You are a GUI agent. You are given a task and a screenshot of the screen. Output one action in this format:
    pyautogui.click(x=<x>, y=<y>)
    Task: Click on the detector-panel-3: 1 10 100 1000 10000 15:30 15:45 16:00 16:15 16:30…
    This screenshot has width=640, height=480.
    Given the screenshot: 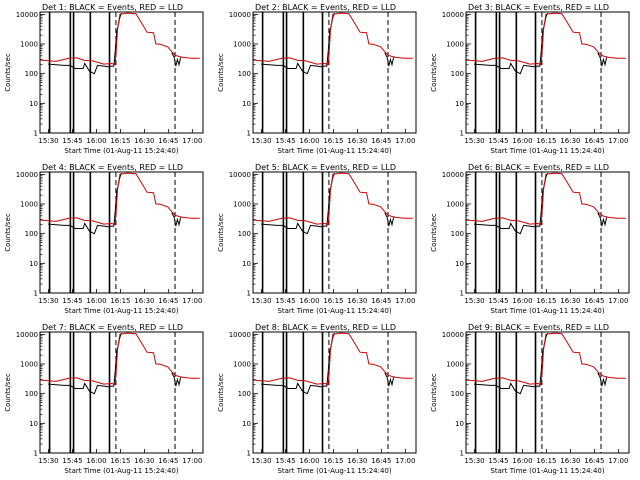 What is the action you would take?
    pyautogui.click(x=530, y=79)
    